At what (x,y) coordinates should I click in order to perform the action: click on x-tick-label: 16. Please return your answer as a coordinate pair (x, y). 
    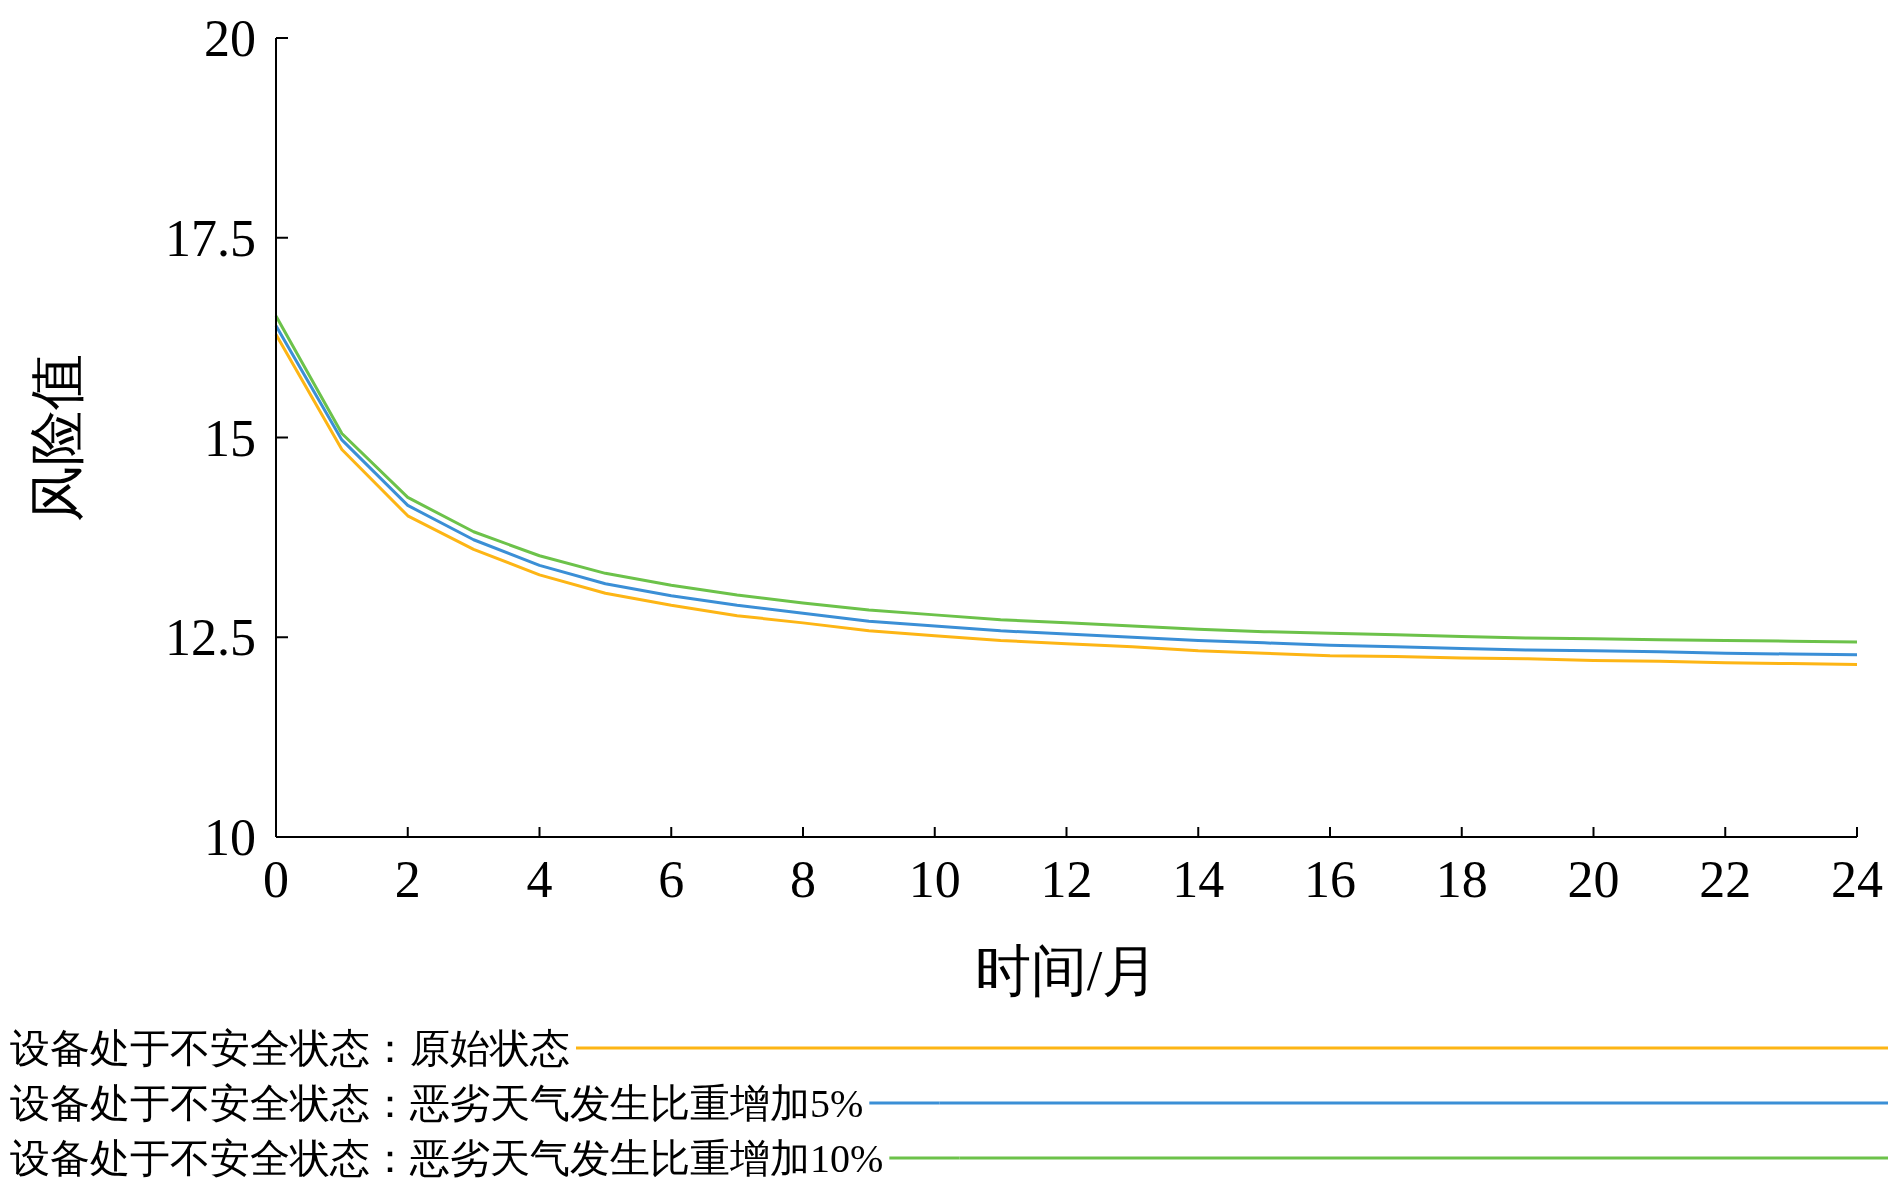
    Looking at the image, I should click on (1330, 879).